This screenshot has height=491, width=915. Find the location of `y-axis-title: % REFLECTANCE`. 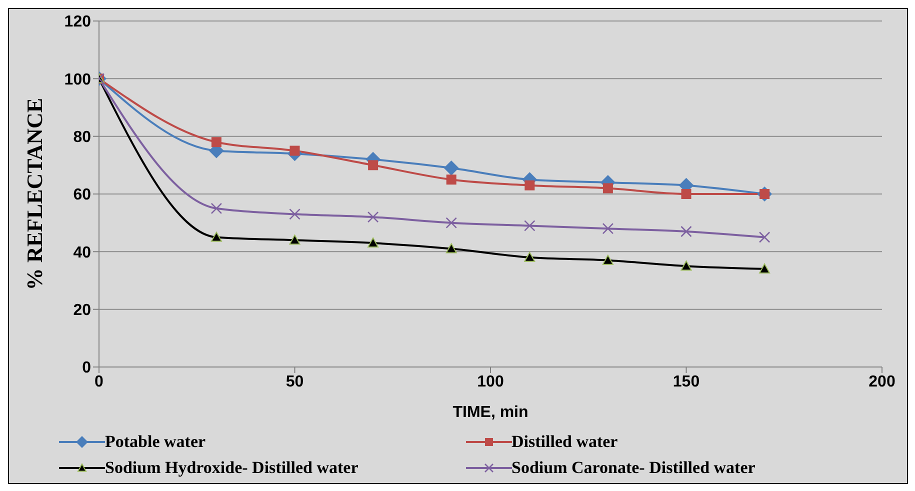

y-axis-title: % REFLECTANCE is located at coordinates (34, 194).